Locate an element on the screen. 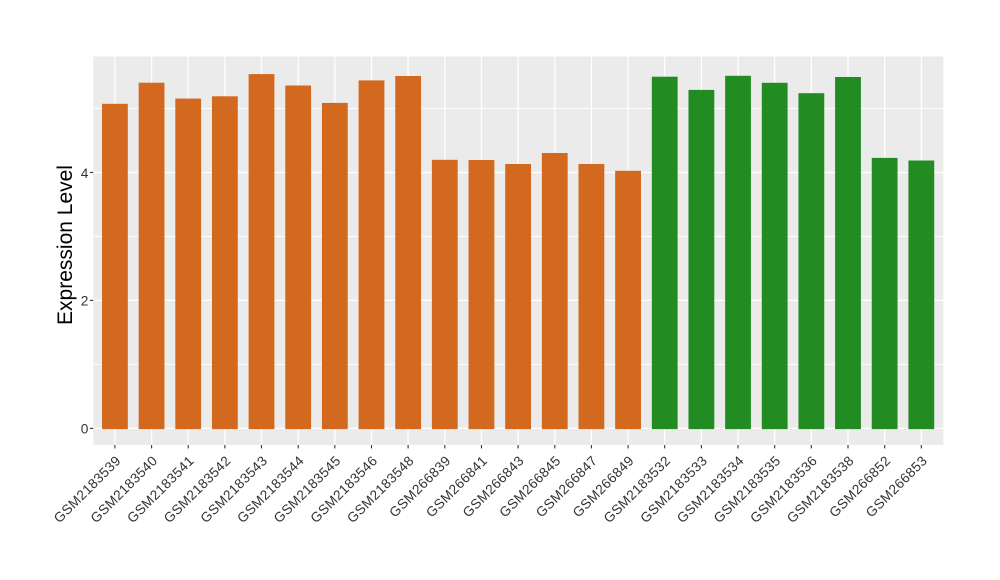 Image resolution: width=1000 pixels, height=580 pixels. svg-text: 2 is located at coordinates (85, 301).